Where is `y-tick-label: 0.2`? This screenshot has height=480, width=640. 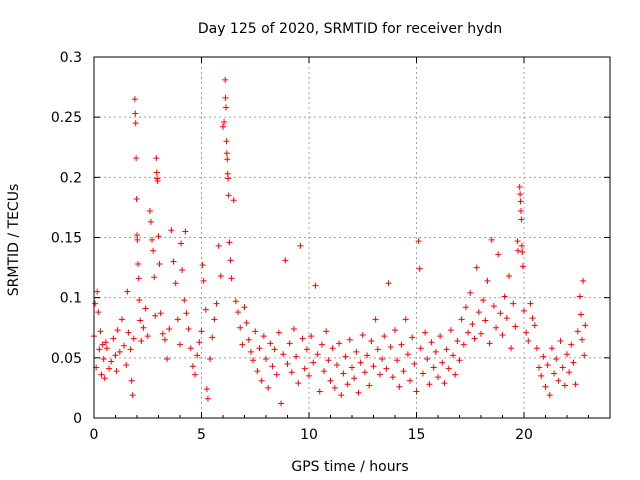
y-tick-label: 0.2 is located at coordinates (71, 178).